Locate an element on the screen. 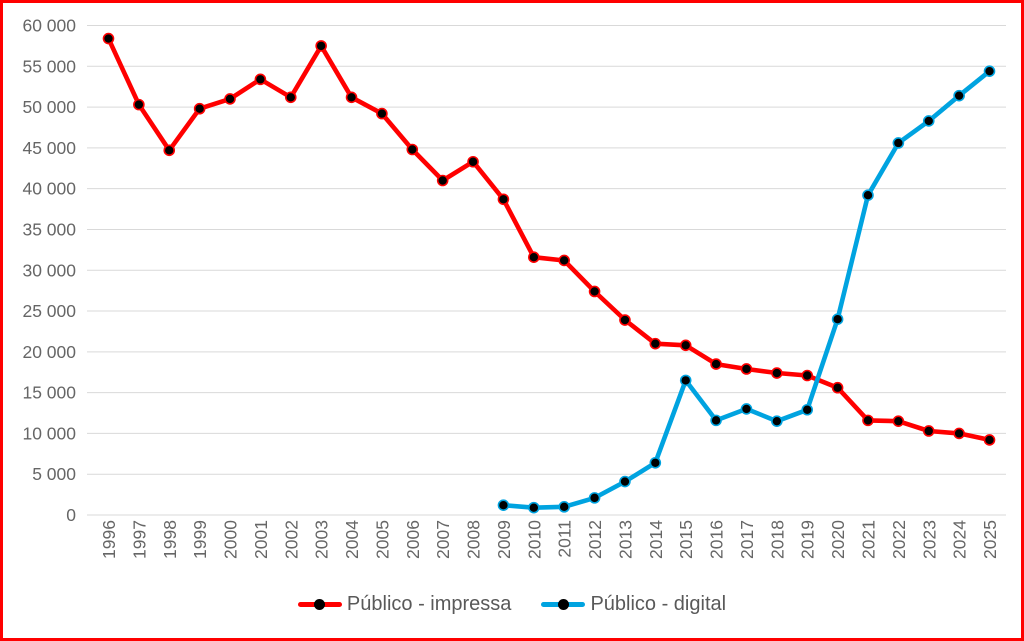 The height and width of the screenshot is (641, 1024). legend-dot-impressa is located at coordinates (320, 604).